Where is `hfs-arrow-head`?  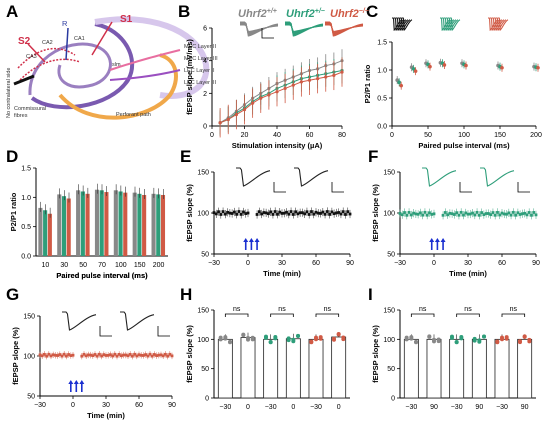
hfs-arrow-head is located at coordinates (76, 382).